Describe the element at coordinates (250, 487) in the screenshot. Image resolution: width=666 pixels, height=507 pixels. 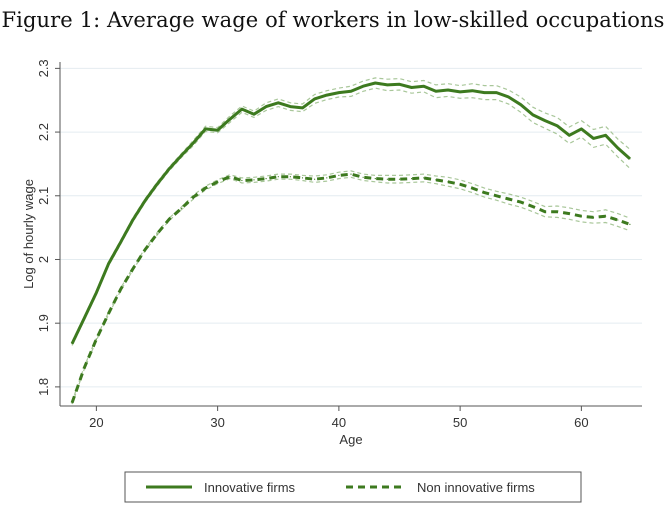
I see `legend-label-innovative: Innovative firms` at that location.